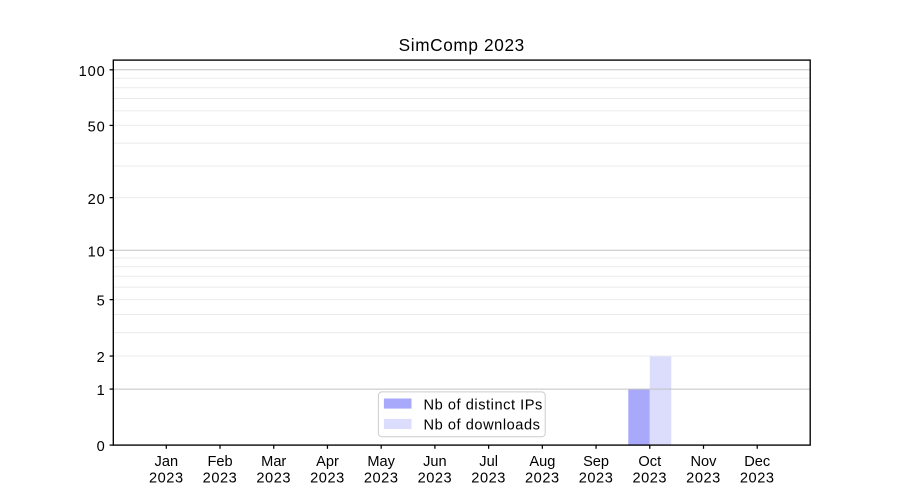 The height and width of the screenshot is (500, 900). I want to click on svg-text: Nov, so click(704, 462).